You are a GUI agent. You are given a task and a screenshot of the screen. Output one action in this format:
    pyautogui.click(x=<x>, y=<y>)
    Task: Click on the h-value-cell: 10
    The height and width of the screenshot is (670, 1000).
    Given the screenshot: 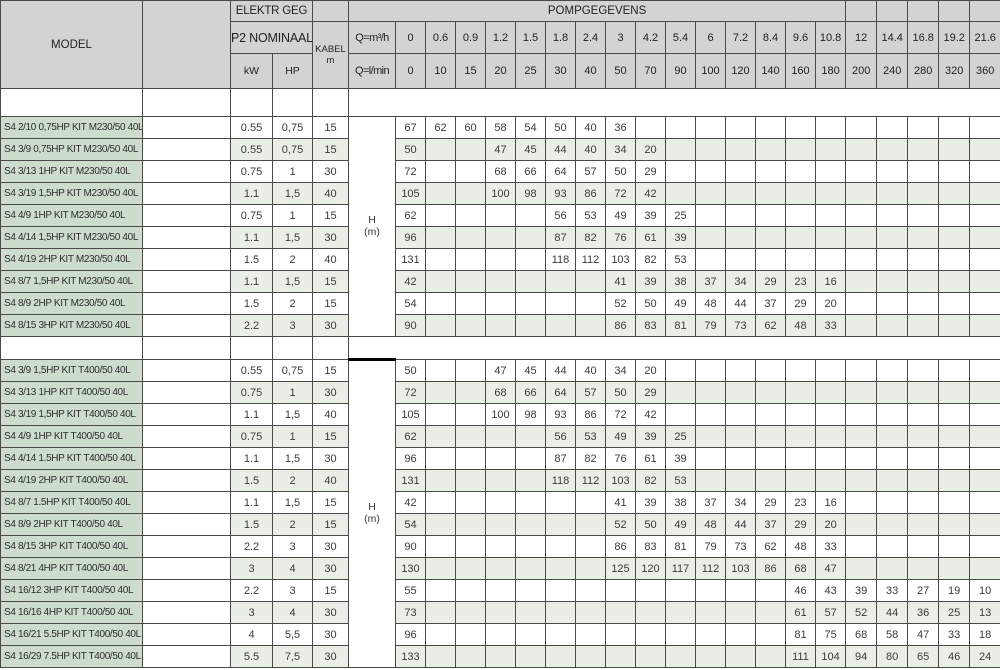 What is the action you would take?
    pyautogui.click(x=984, y=590)
    